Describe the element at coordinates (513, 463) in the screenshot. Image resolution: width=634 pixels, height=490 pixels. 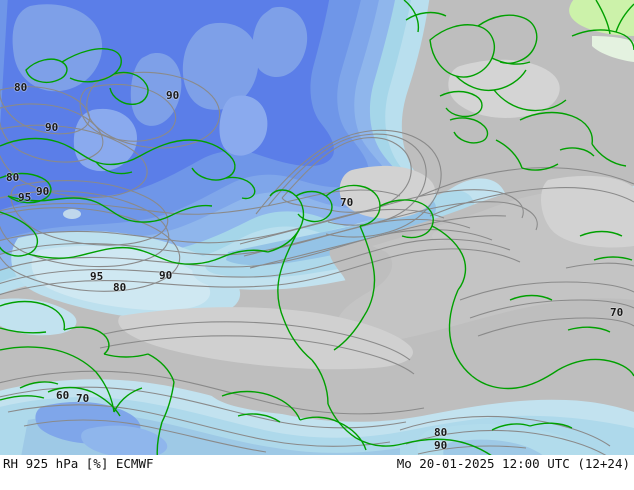
I see `model-run-timestamp: Mo 20-01-2025 12:00 UTC (12+24)` at that location.